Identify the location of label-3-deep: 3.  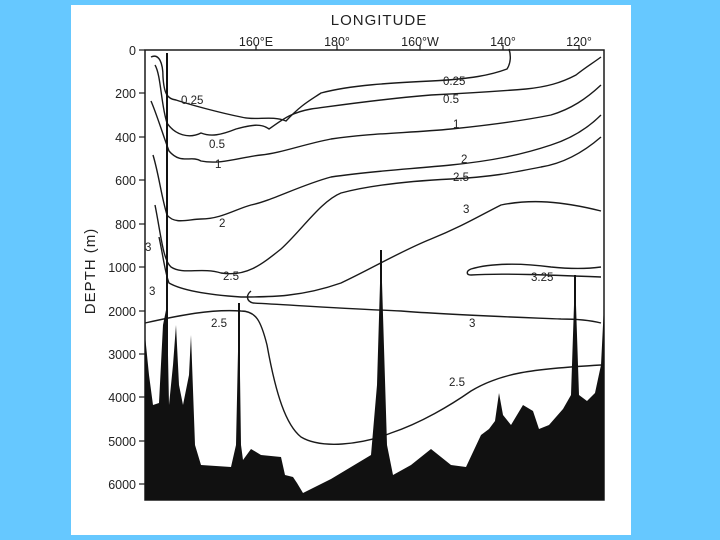
(472, 324).